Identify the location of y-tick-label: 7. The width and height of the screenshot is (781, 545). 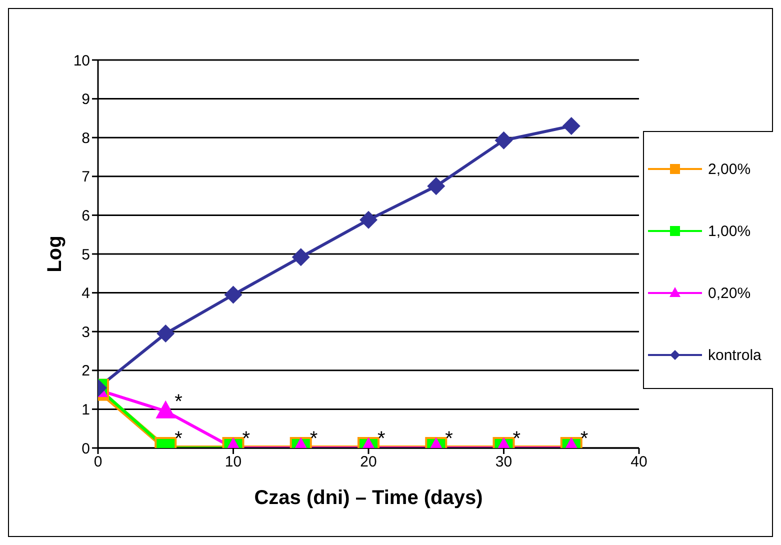
(86, 177).